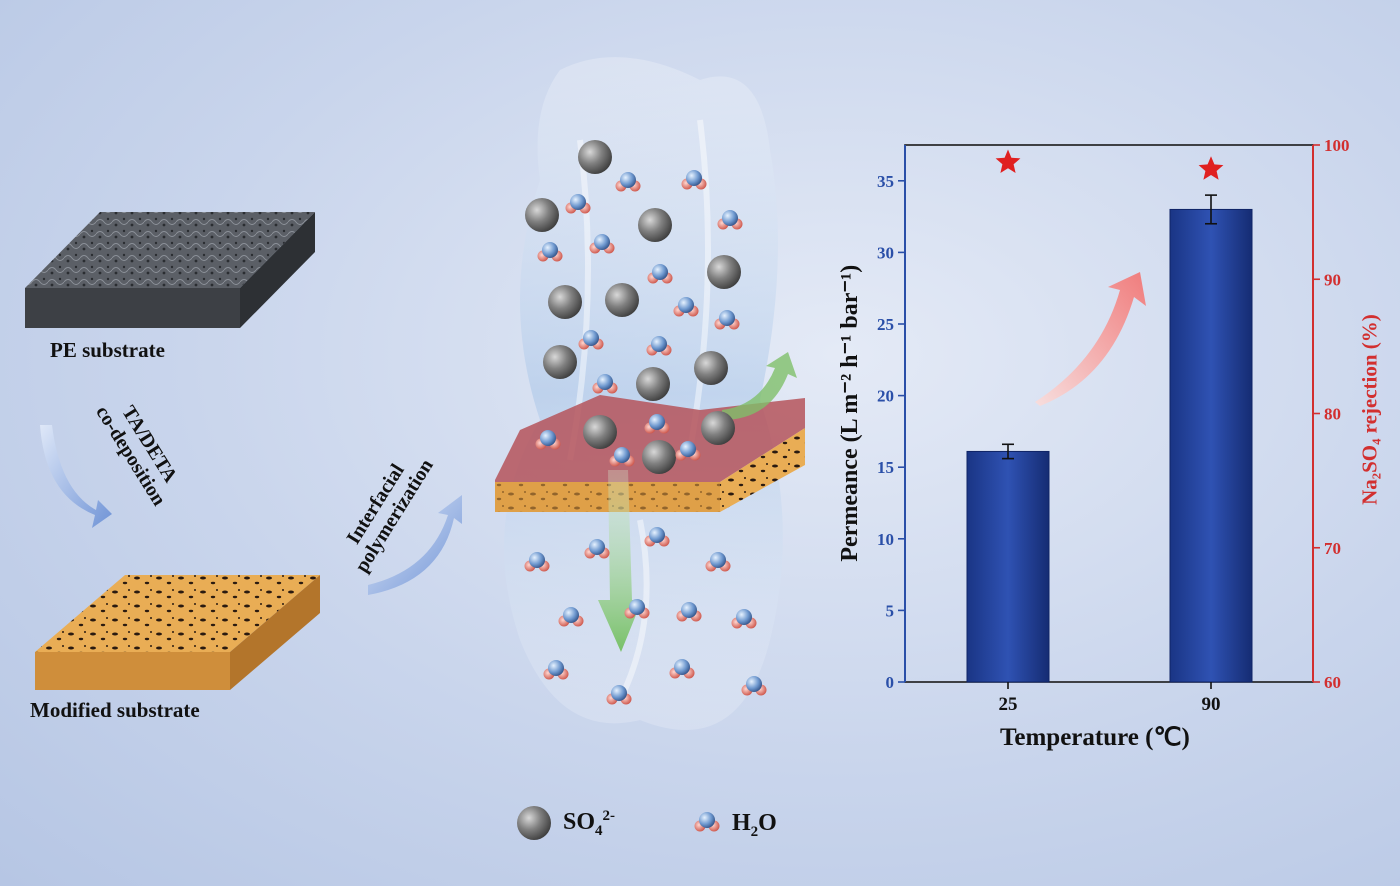 This screenshot has height=886, width=1400. I want to click on left-tick-label: 15, so click(885, 467).